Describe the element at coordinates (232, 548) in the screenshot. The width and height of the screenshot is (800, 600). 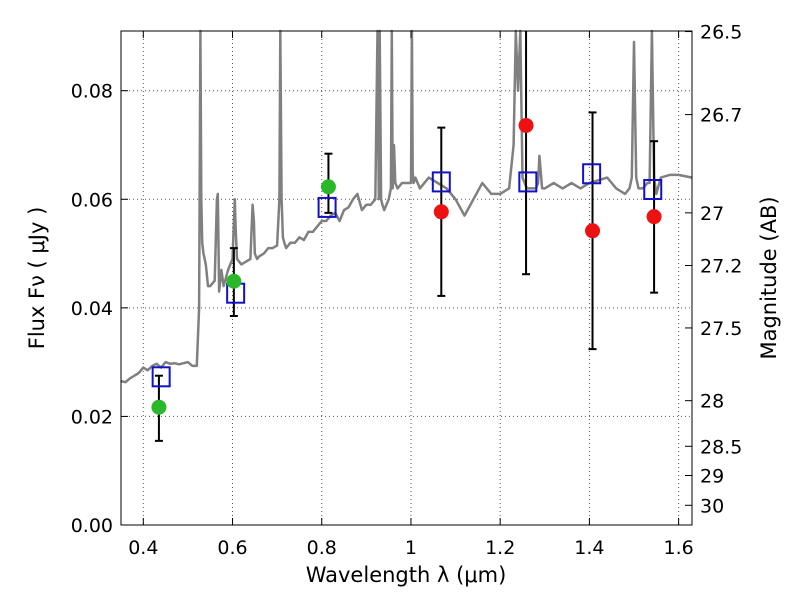
I see `x-tick-label: 0.6` at that location.